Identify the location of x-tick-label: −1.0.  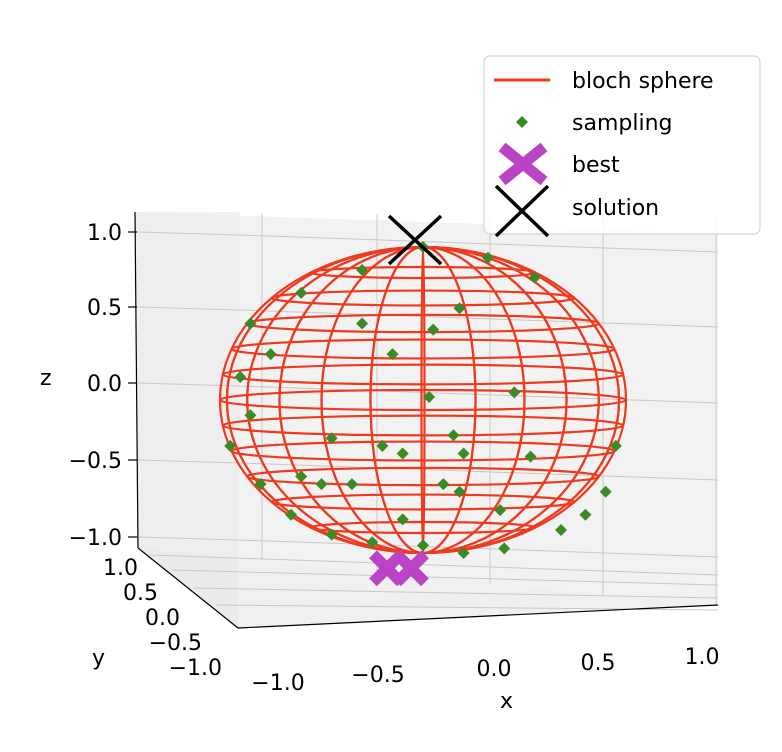
(277, 683).